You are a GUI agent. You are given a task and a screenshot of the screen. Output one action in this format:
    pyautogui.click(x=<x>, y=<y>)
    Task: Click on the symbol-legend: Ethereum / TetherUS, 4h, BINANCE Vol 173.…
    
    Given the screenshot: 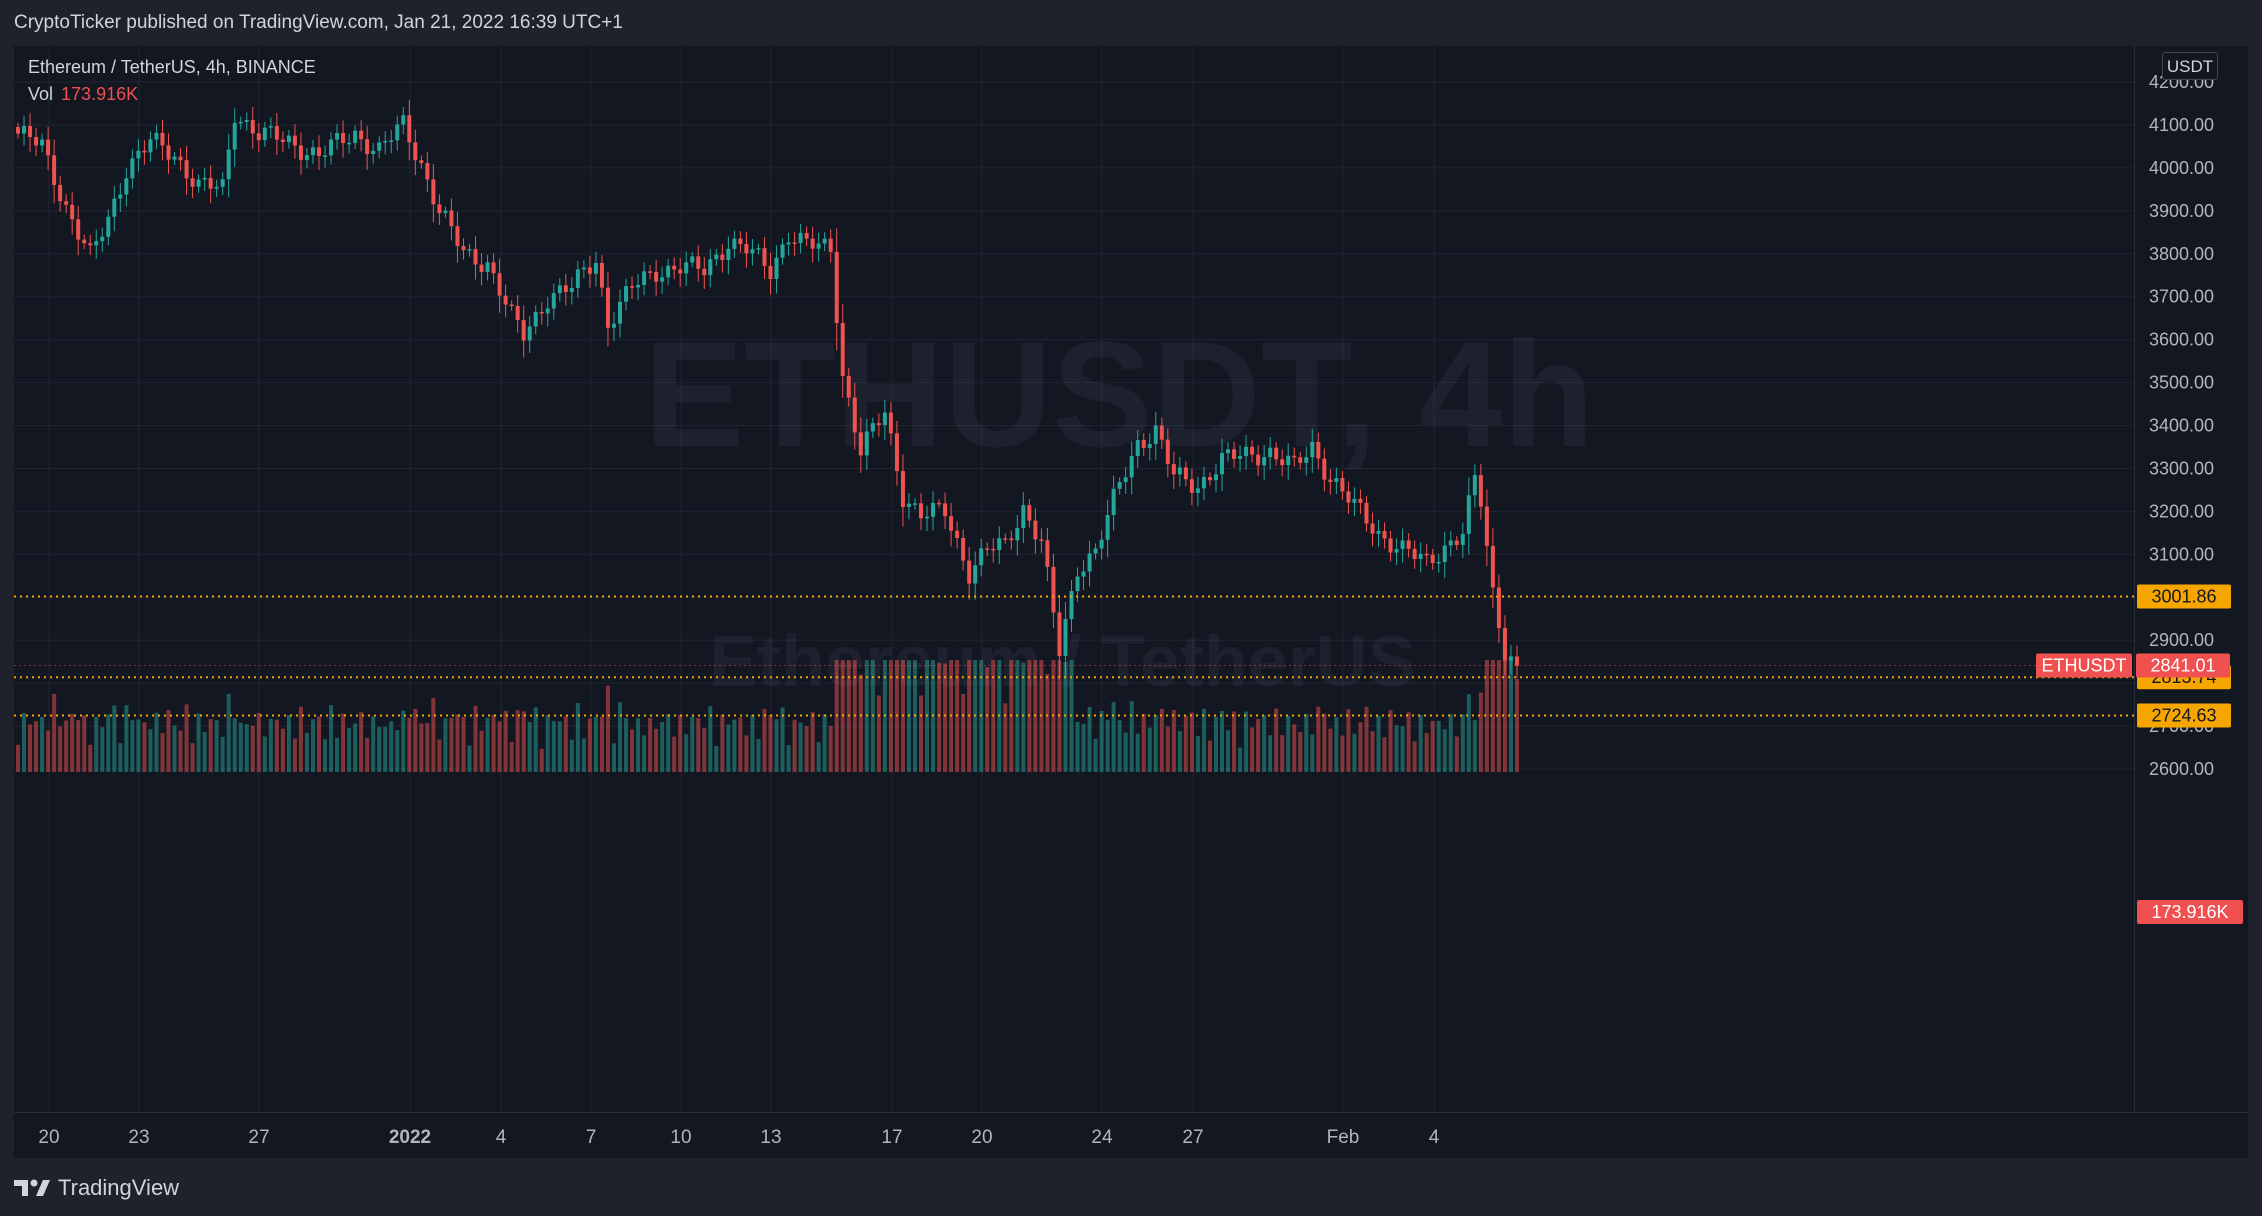 What is the action you would take?
    pyautogui.click(x=172, y=81)
    